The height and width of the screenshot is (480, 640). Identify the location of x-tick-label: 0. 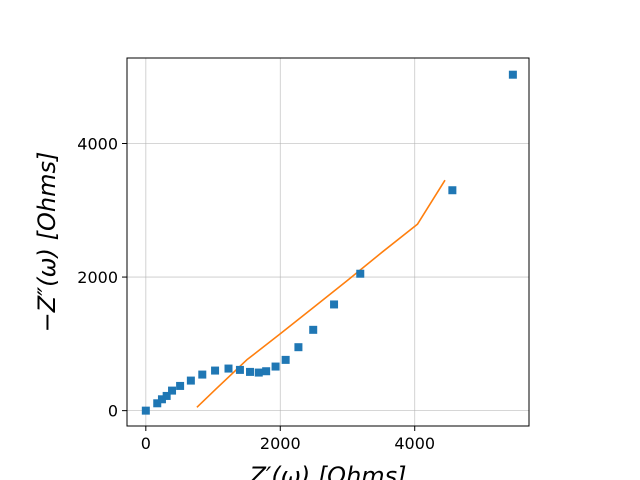
(146, 443).